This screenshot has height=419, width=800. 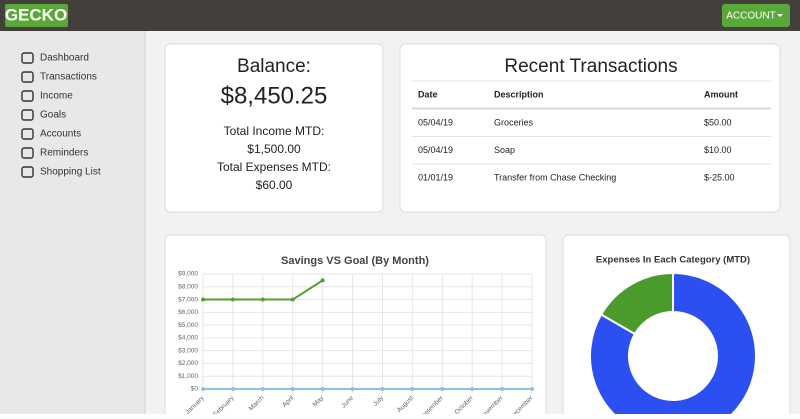 I want to click on logo: GECKO, so click(x=36, y=14).